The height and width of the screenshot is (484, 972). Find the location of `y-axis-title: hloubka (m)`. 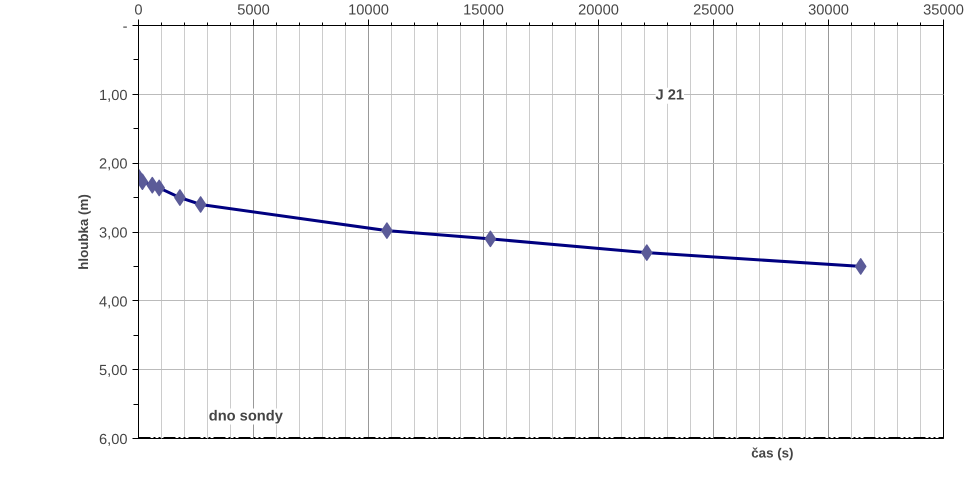

y-axis-title: hloubka (m) is located at coordinates (83, 232).